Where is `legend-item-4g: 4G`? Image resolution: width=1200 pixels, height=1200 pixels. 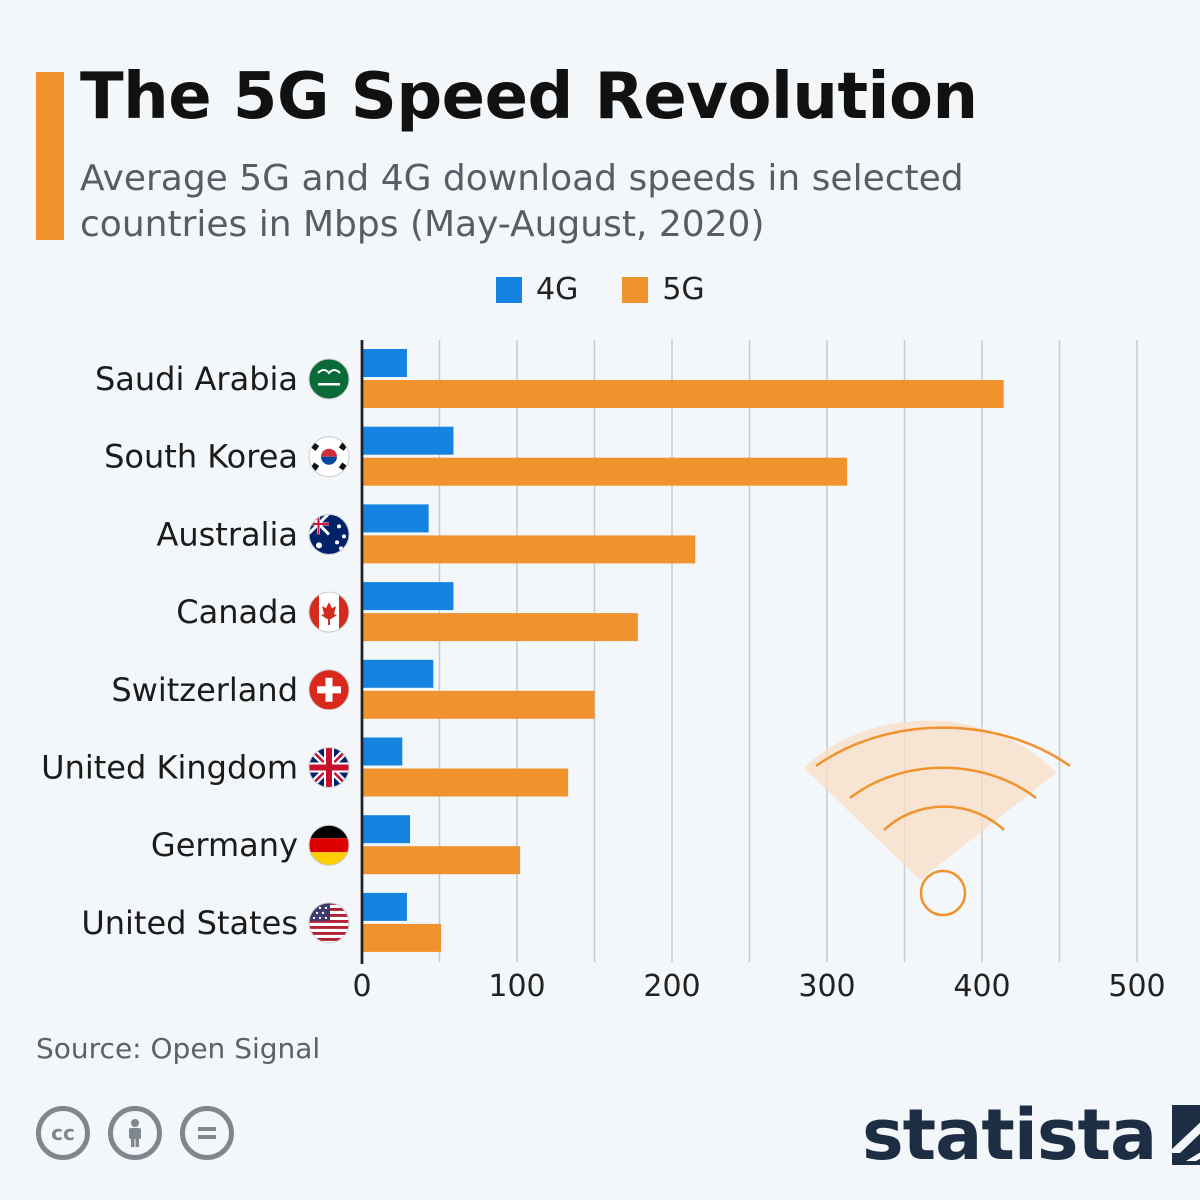
legend-item-4g: 4G is located at coordinates (537, 289).